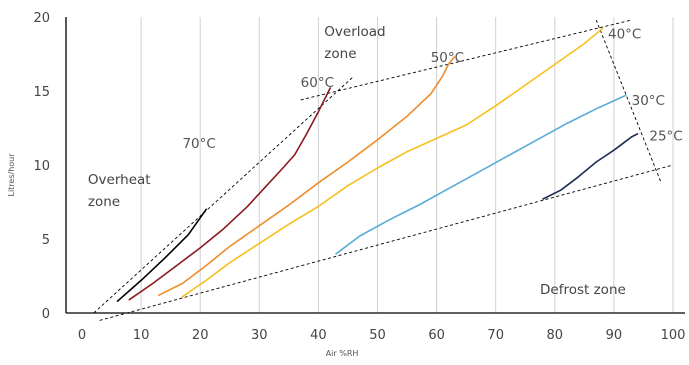  What do you see at coordinates (447, 58) in the screenshot?
I see `series-label-50-c: 50°C` at bounding box center [447, 58].